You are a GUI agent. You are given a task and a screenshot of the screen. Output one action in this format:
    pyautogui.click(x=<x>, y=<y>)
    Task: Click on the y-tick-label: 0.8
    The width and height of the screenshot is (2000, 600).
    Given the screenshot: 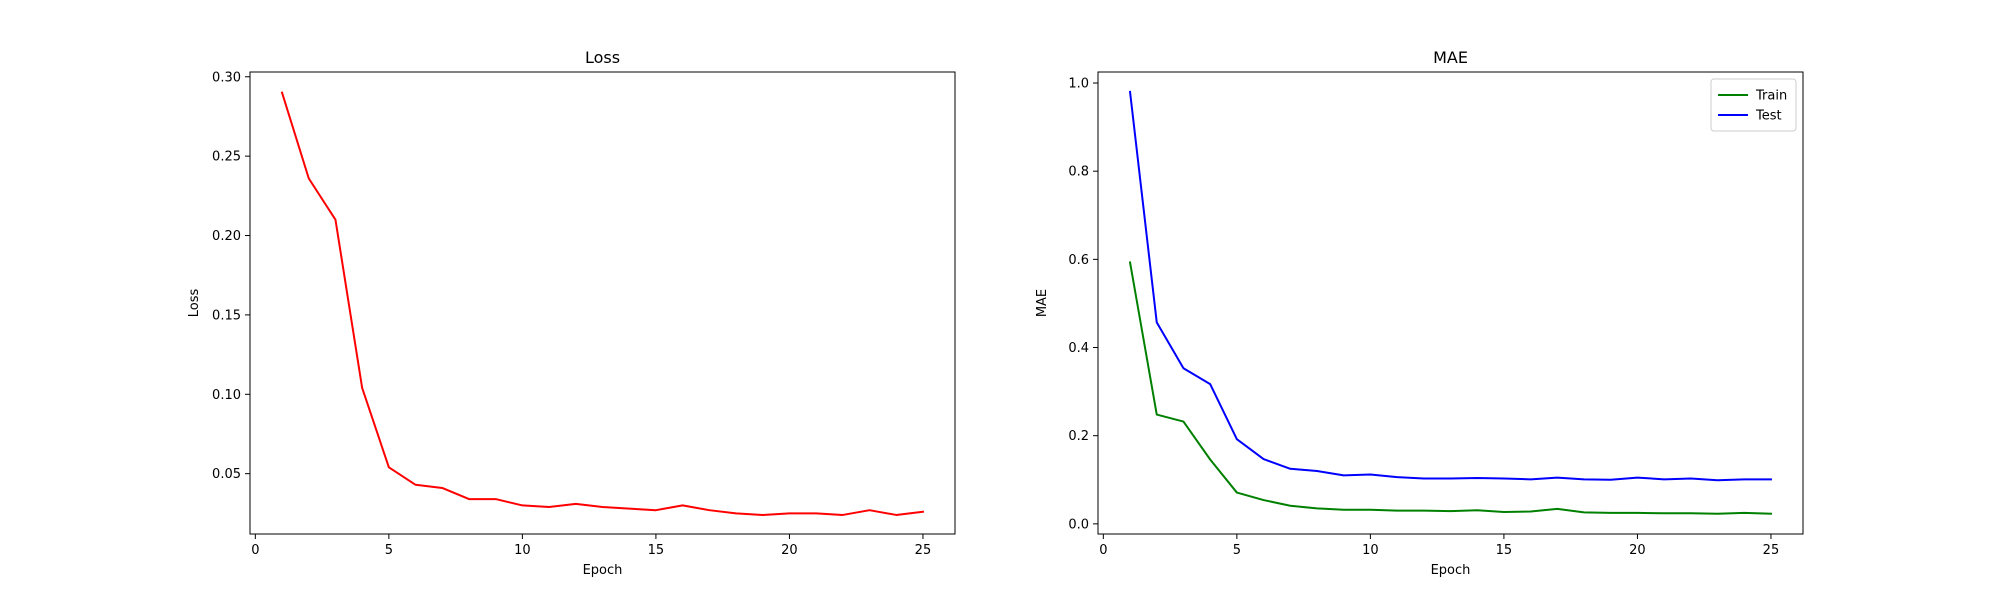 What is the action you would take?
    pyautogui.click(x=1078, y=172)
    